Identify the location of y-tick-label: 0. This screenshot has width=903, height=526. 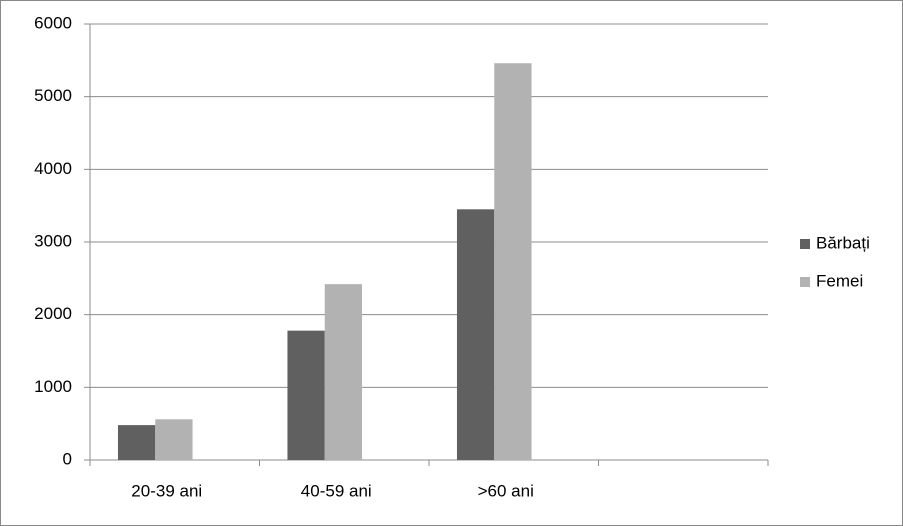
(67, 458).